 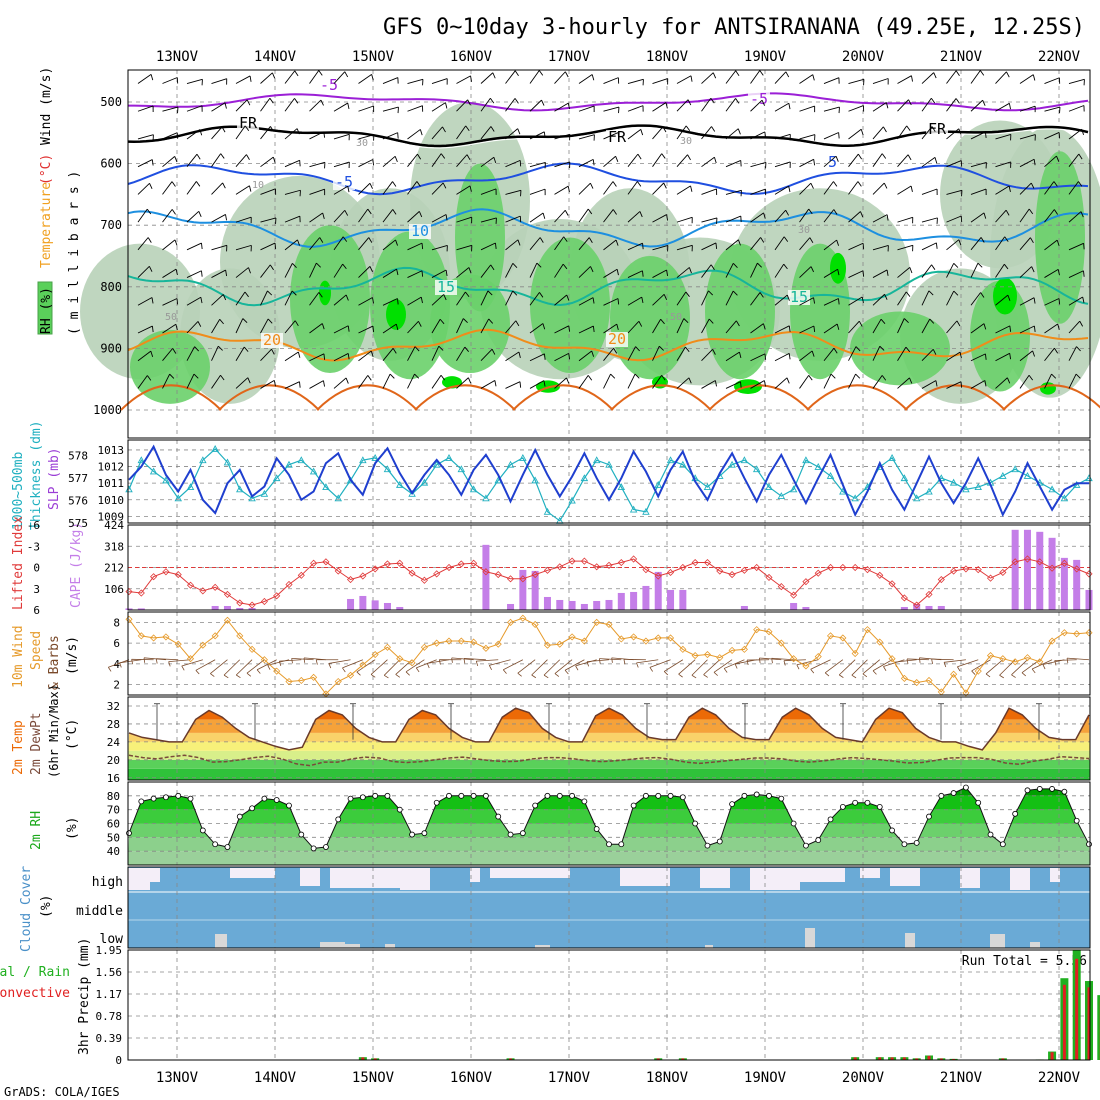 What do you see at coordinates (471, 57) in the screenshot?
I see `day-label-top: 16NOV` at bounding box center [471, 57].